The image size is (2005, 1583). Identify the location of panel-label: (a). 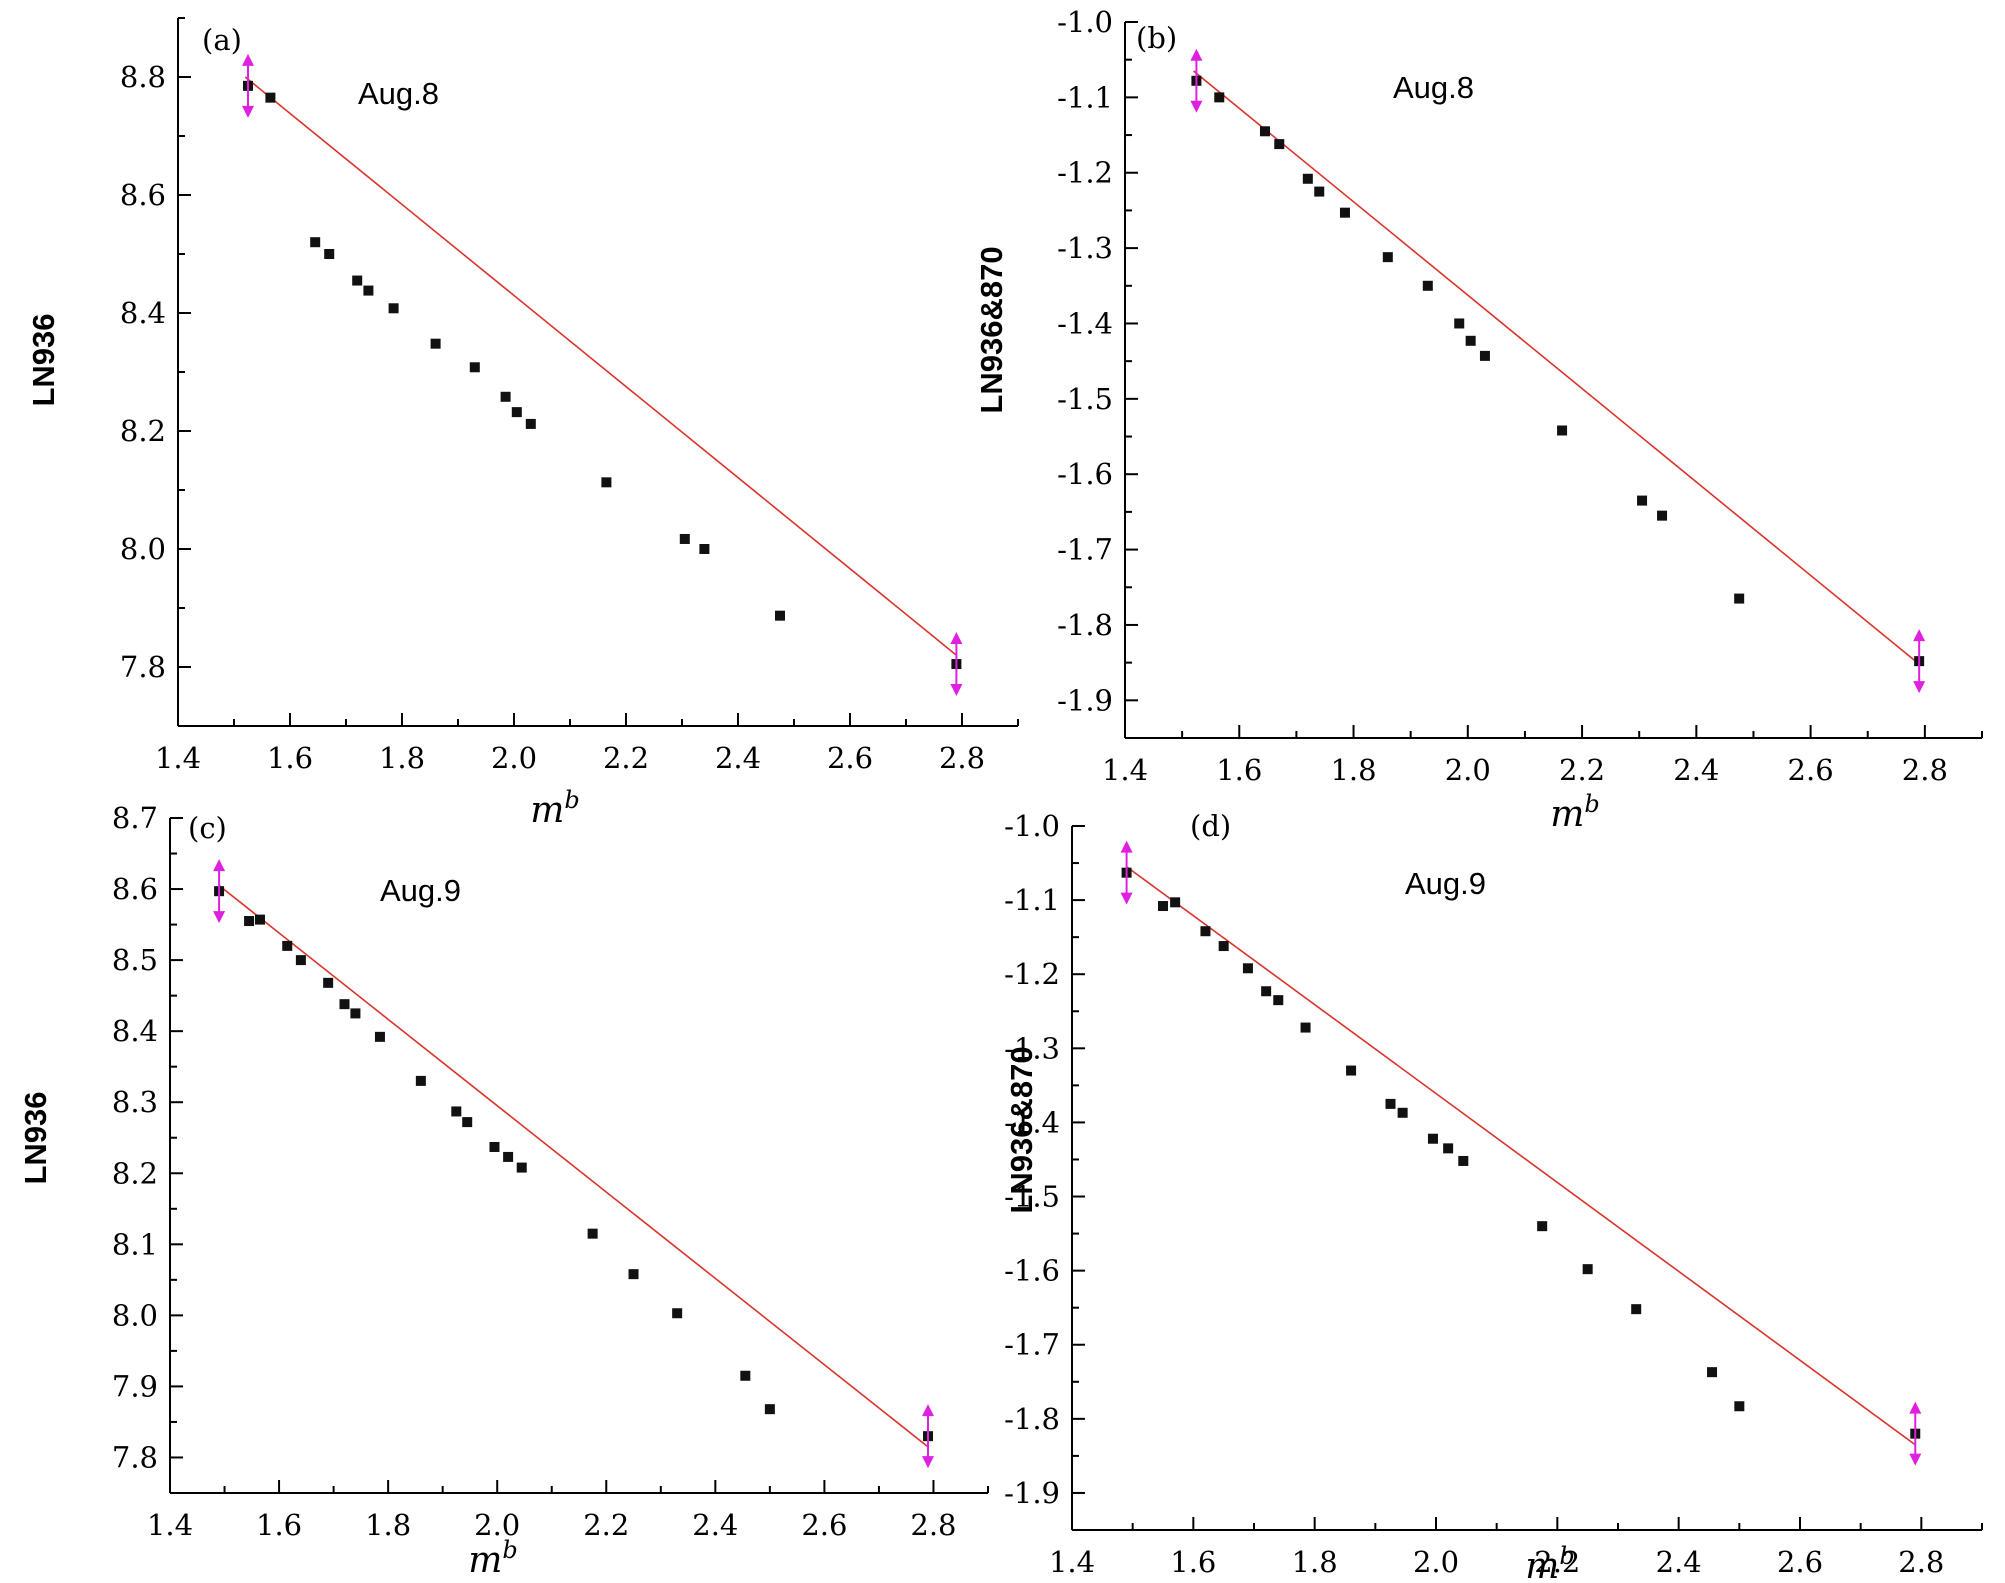
(222, 40).